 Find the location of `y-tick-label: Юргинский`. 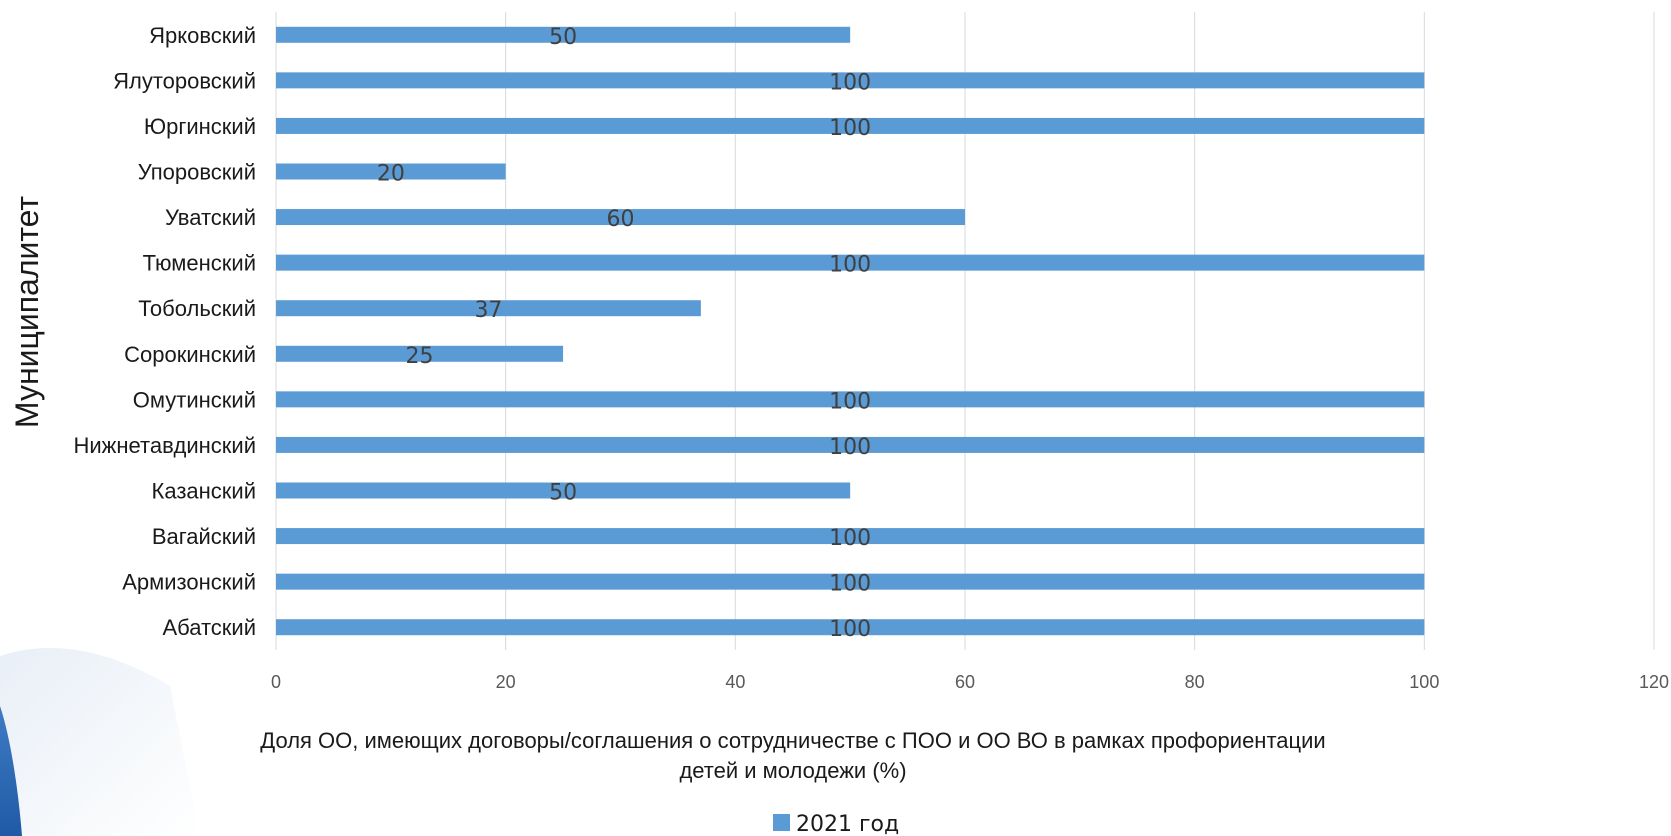

y-tick-label: Юргинский is located at coordinates (200, 126).